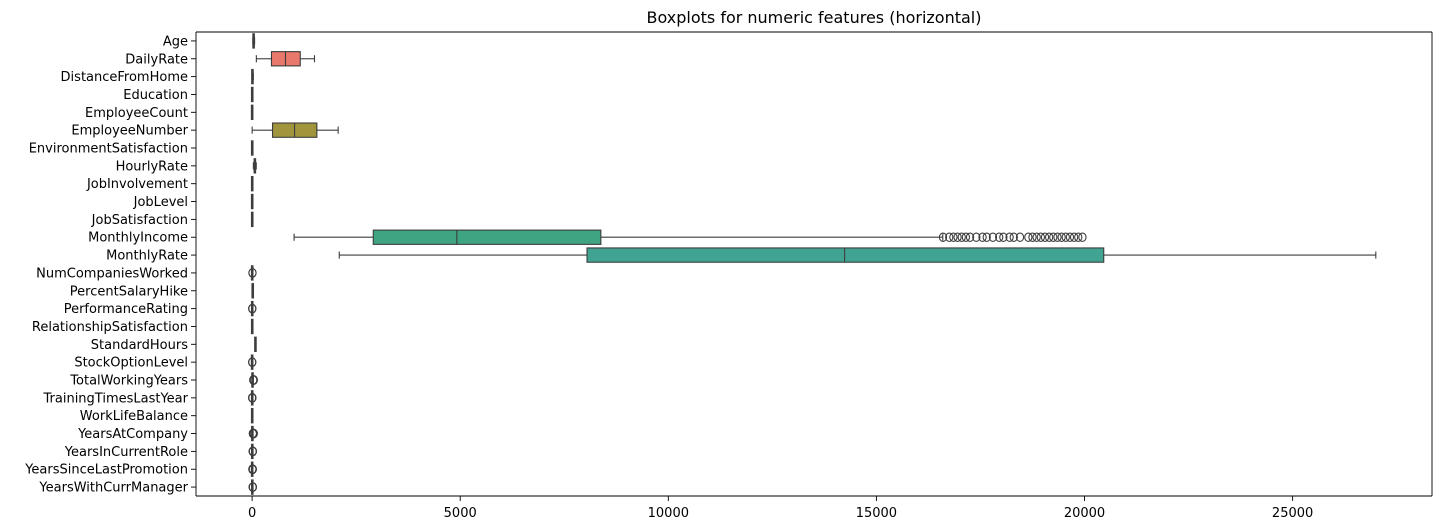 The image size is (1443, 528). Describe the element at coordinates (460, 513) in the screenshot. I see `x-tick-label: 5000` at that location.